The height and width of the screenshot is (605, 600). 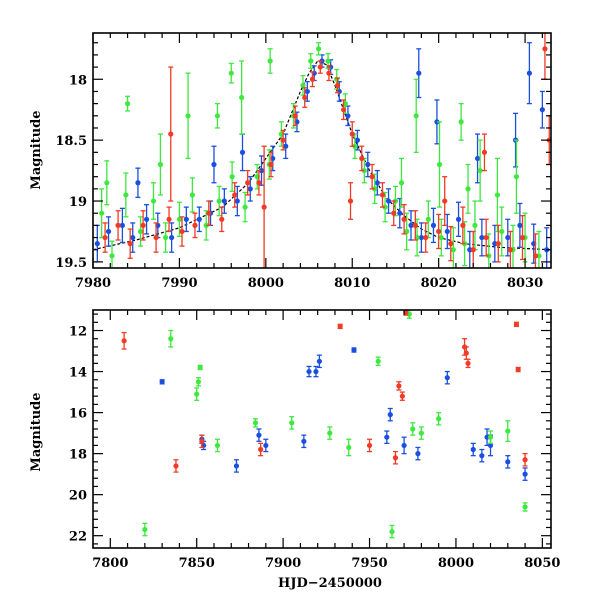 I want to click on bottom-y-axis-label: Magnitude, so click(x=36, y=431).